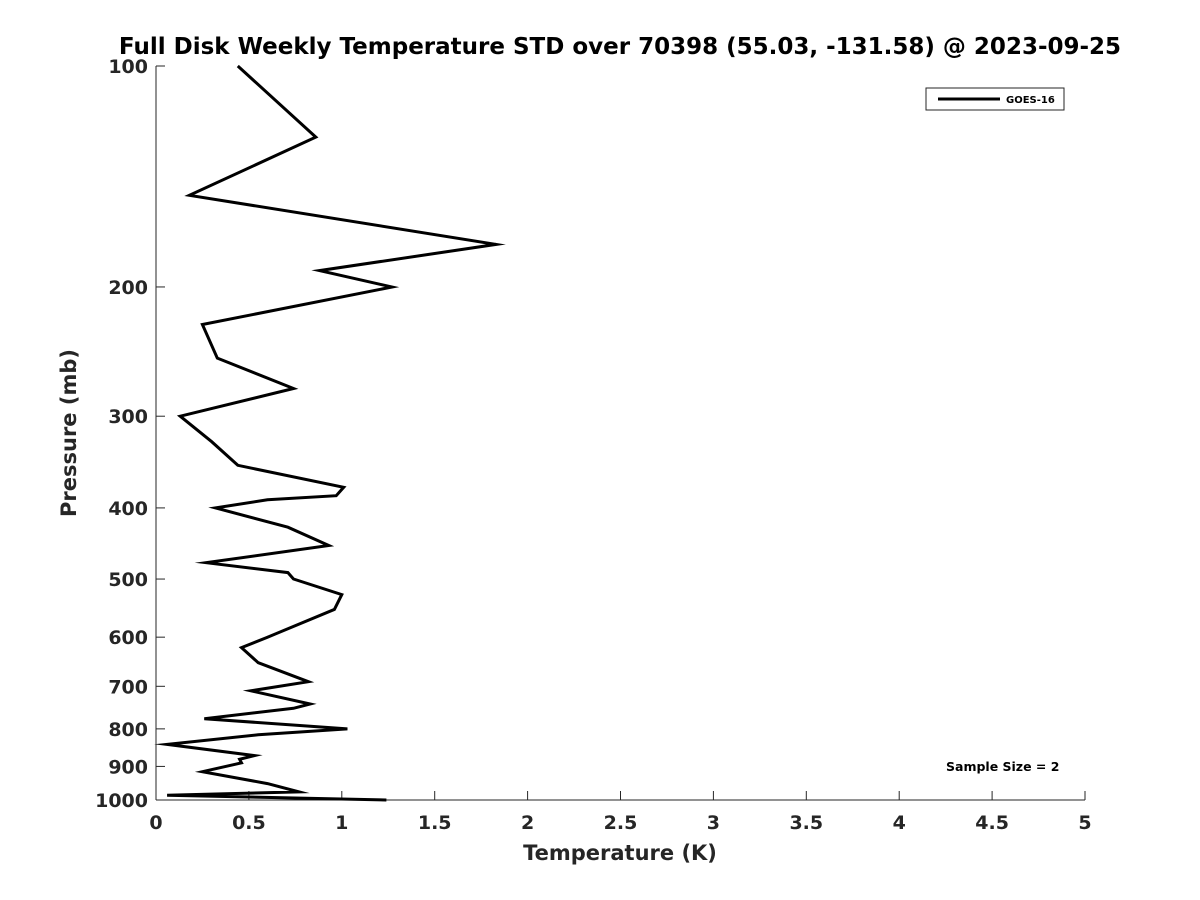  Describe the element at coordinates (806, 823) in the screenshot. I see `x-tick-label: 3.5` at that location.